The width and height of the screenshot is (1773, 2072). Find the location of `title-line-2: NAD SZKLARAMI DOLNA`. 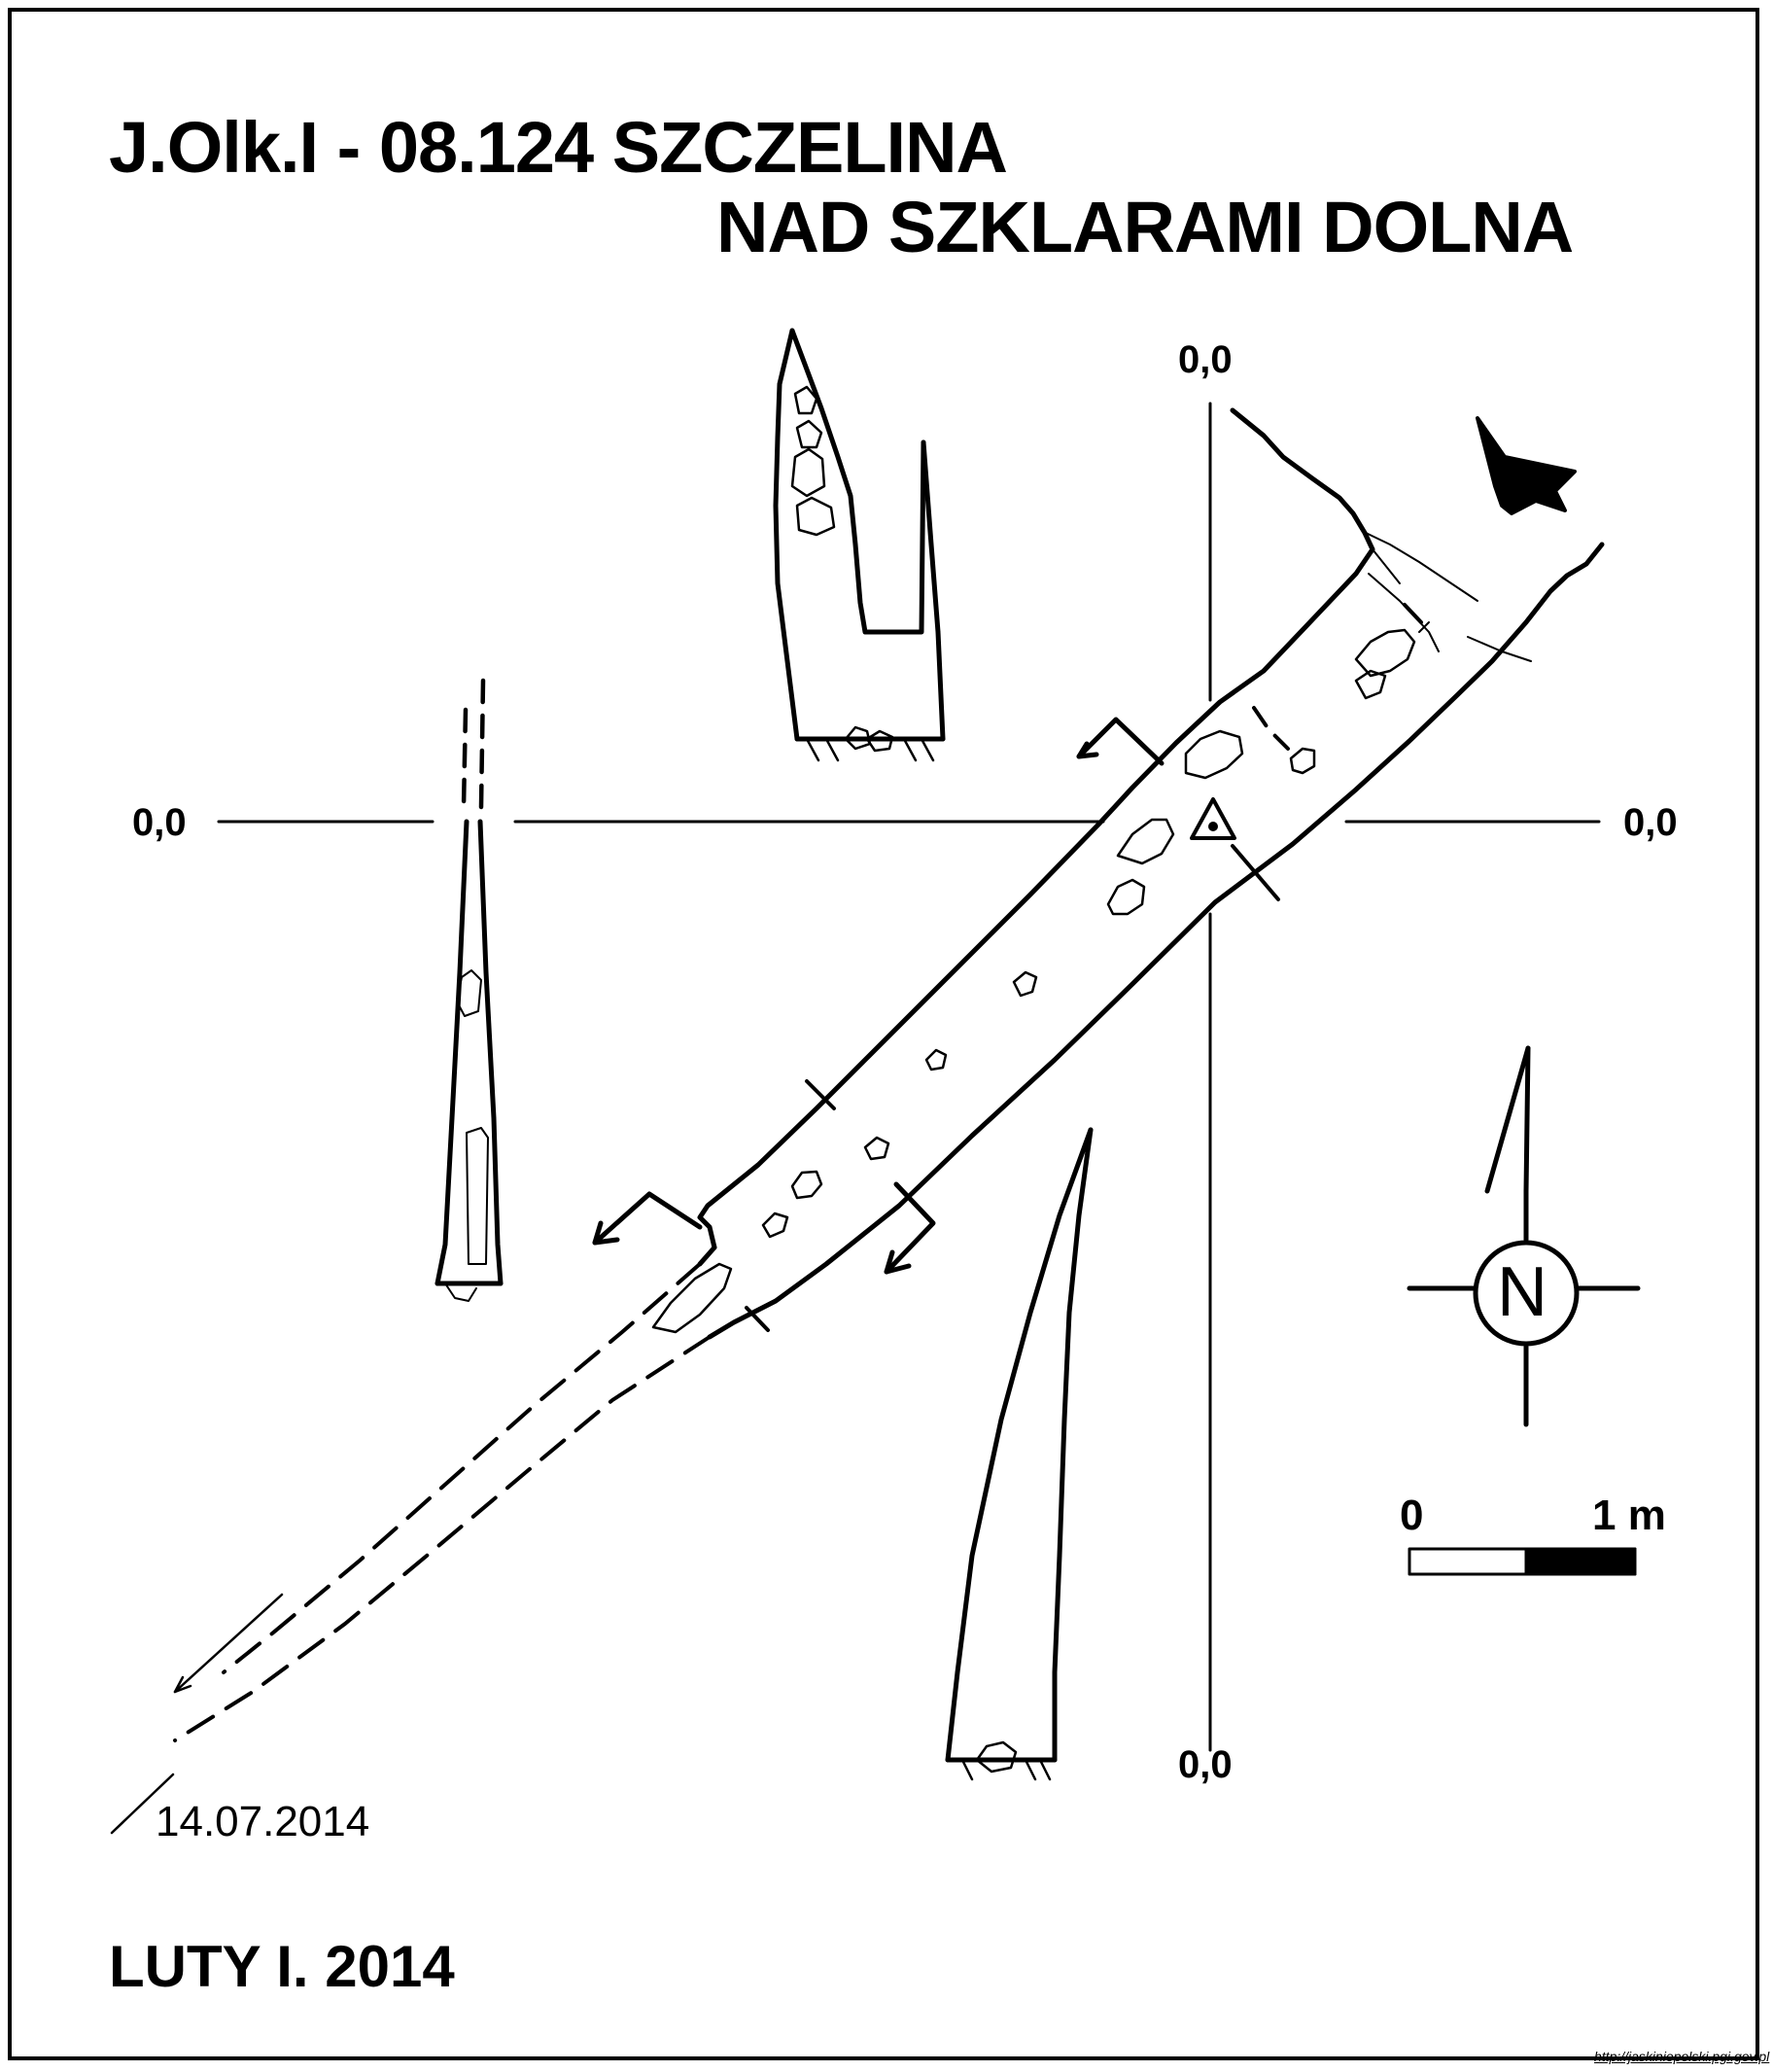

title-line-2: NAD SZKLARAMI DOLNA is located at coordinates (1145, 227).